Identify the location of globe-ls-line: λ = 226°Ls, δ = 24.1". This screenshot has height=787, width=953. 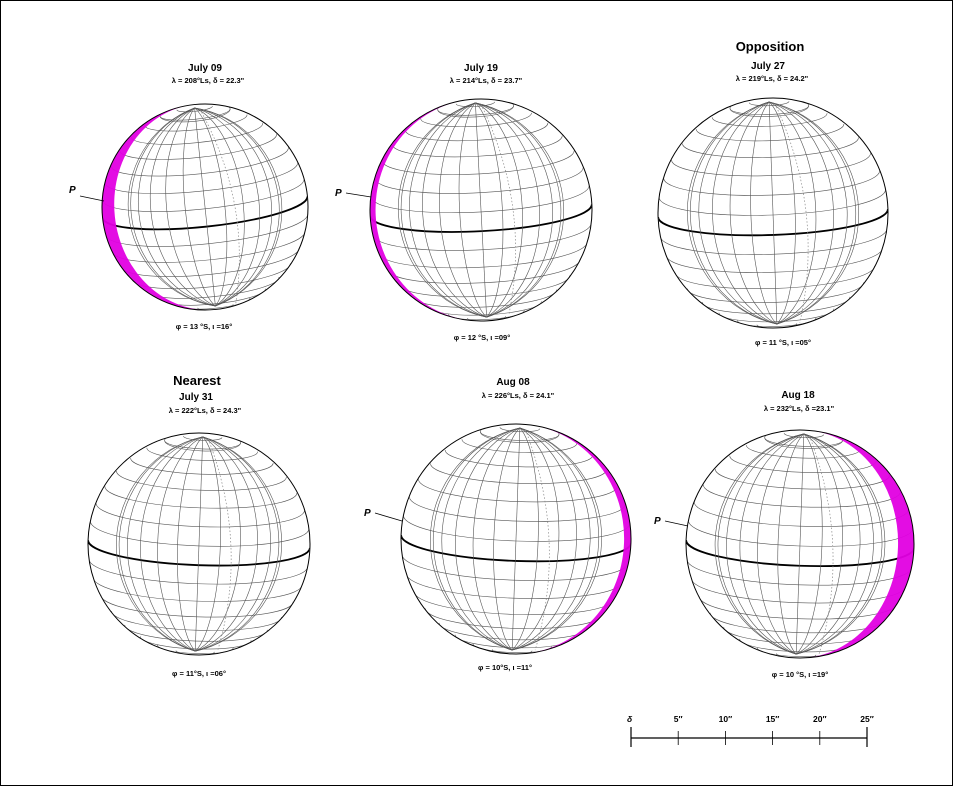
(518, 395).